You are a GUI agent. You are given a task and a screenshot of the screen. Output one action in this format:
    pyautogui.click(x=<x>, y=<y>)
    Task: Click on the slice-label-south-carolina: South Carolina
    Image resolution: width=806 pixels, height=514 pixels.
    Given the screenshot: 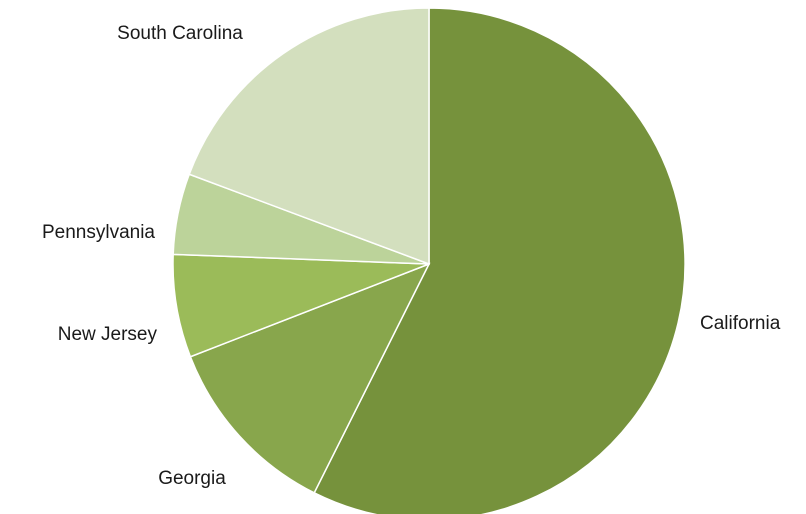 What is the action you would take?
    pyautogui.click(x=180, y=33)
    